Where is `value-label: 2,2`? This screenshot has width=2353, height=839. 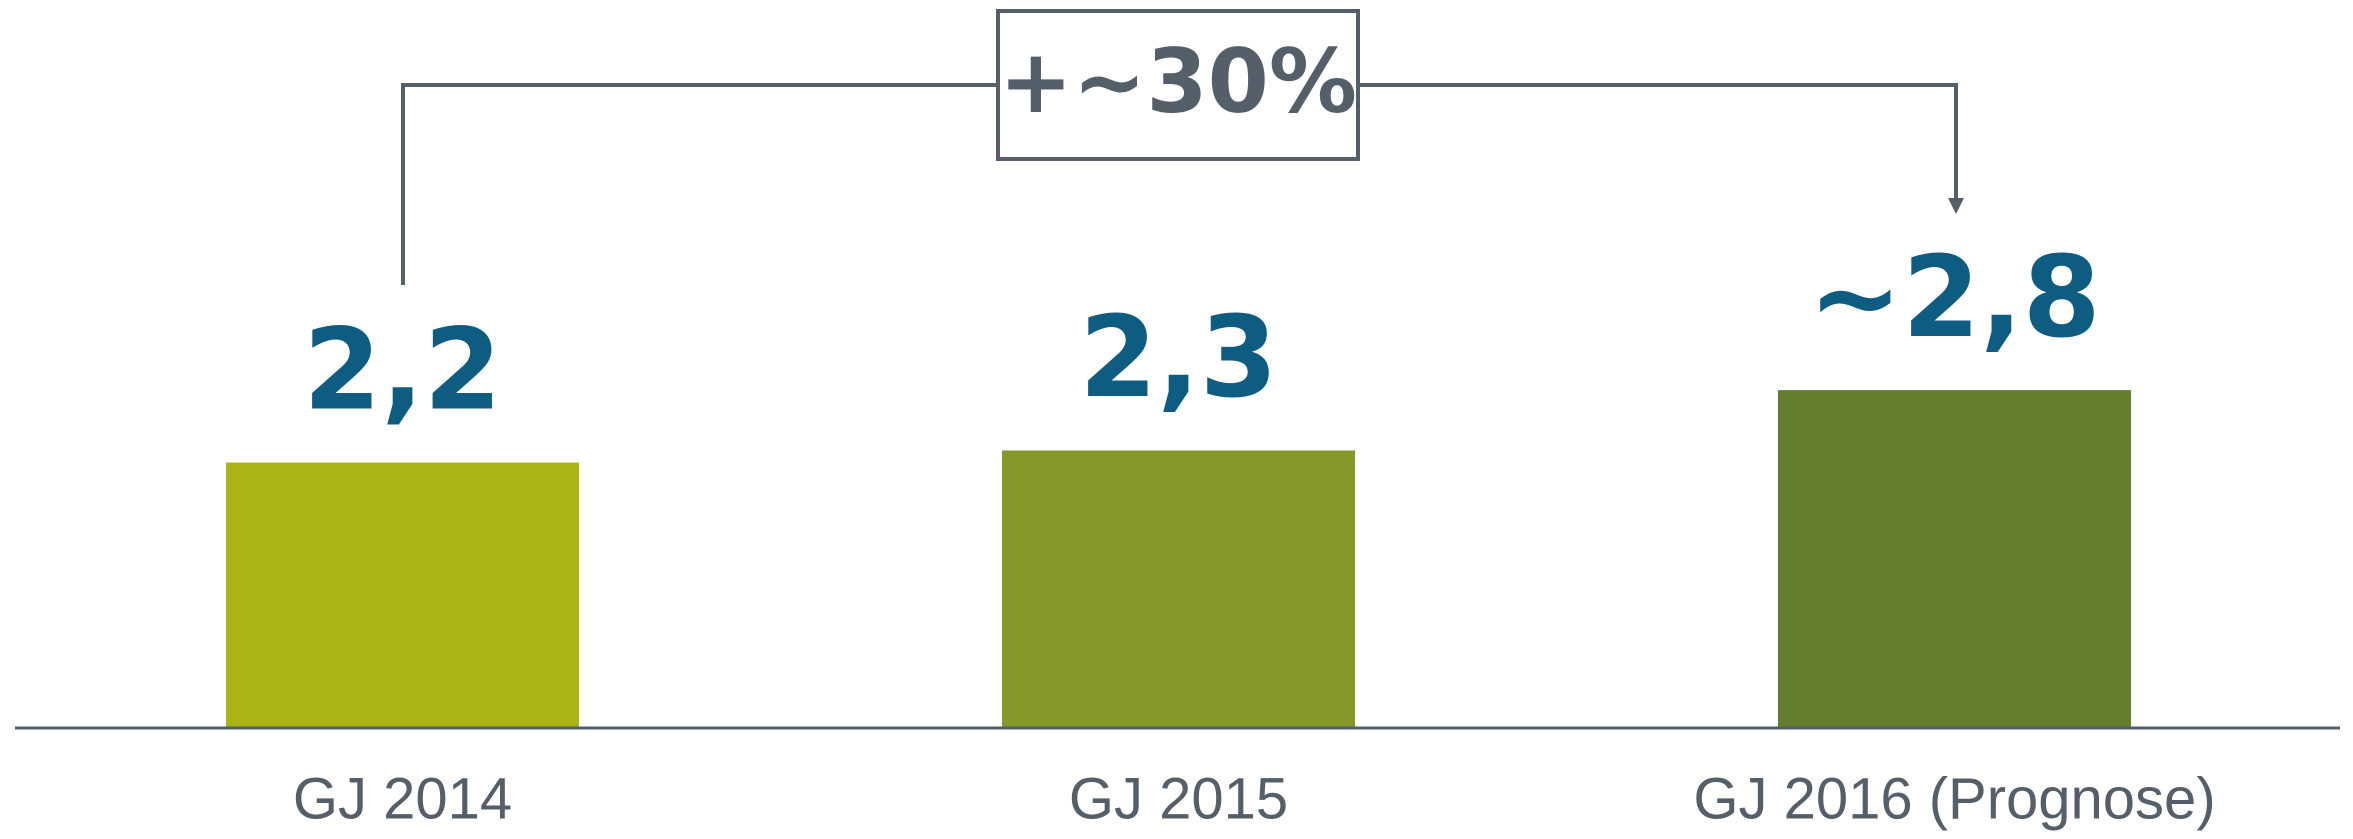
value-label: 2,2 is located at coordinates (402, 370).